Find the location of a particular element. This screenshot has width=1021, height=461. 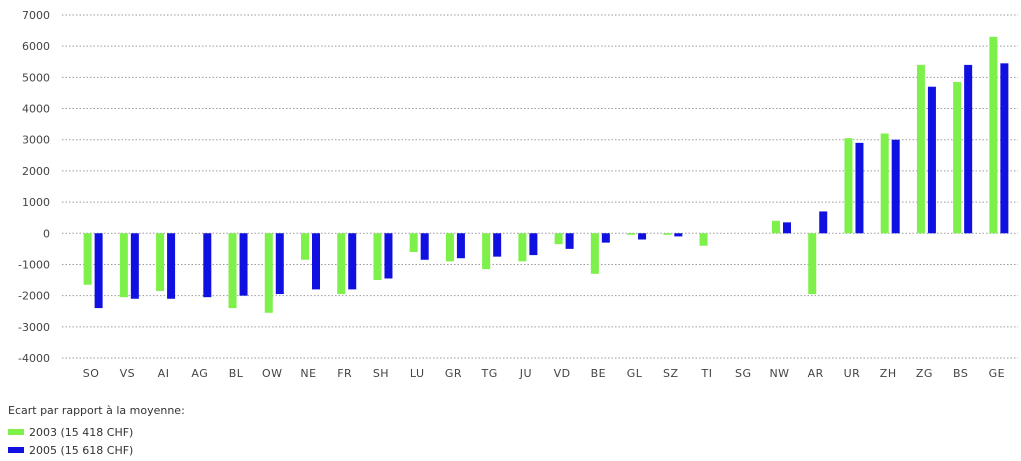

x-tick-label: VS is located at coordinates (128, 373).